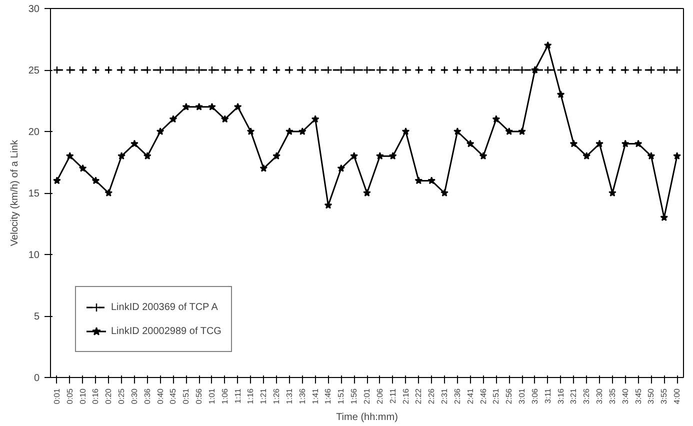  Describe the element at coordinates (561, 396) in the screenshot. I see `x-tick-label: 3:16` at that location.